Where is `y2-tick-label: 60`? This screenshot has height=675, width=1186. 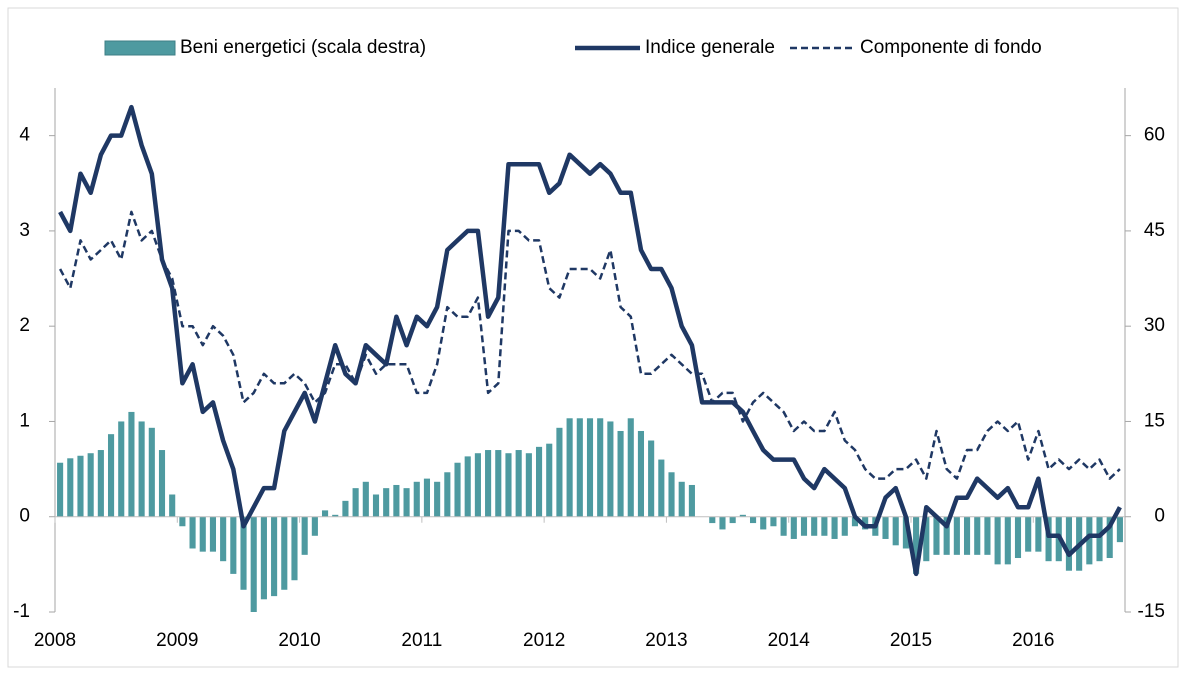
y2-tick-label: 60 is located at coordinates (1154, 135).